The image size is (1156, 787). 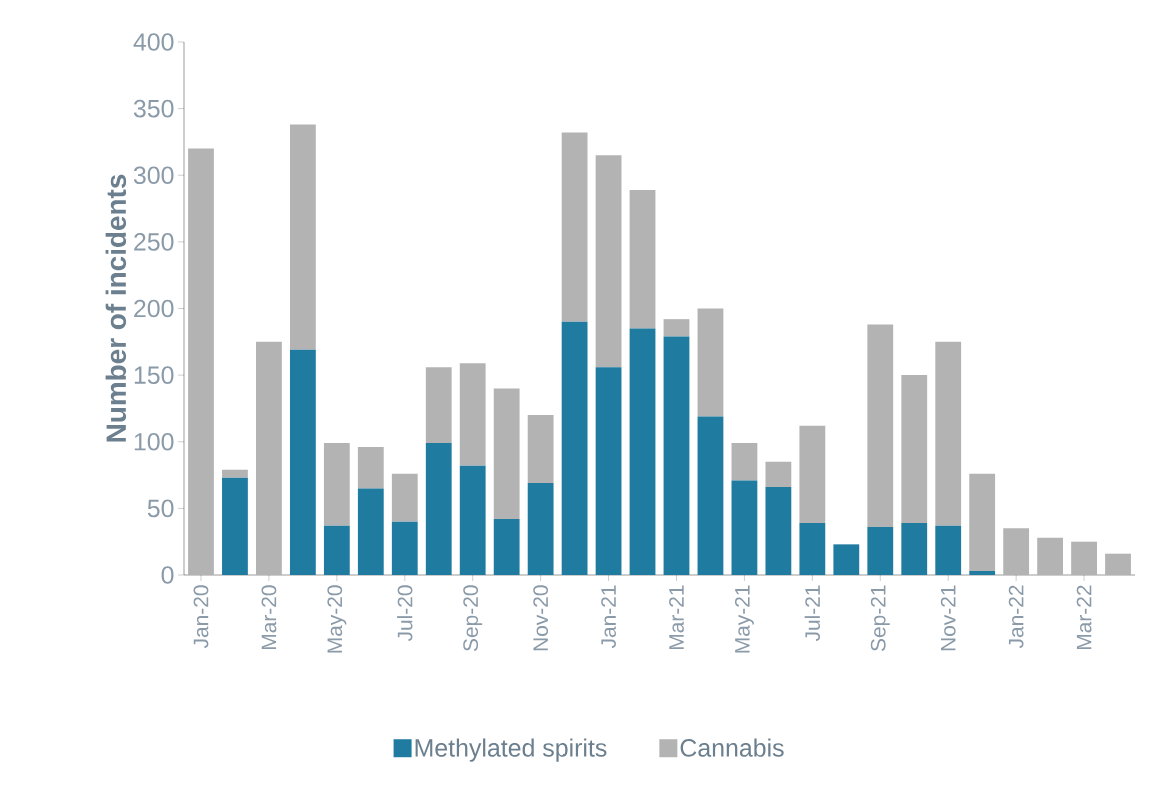 What do you see at coordinates (154, 308) in the screenshot?
I see `y-tick-label: 200` at bounding box center [154, 308].